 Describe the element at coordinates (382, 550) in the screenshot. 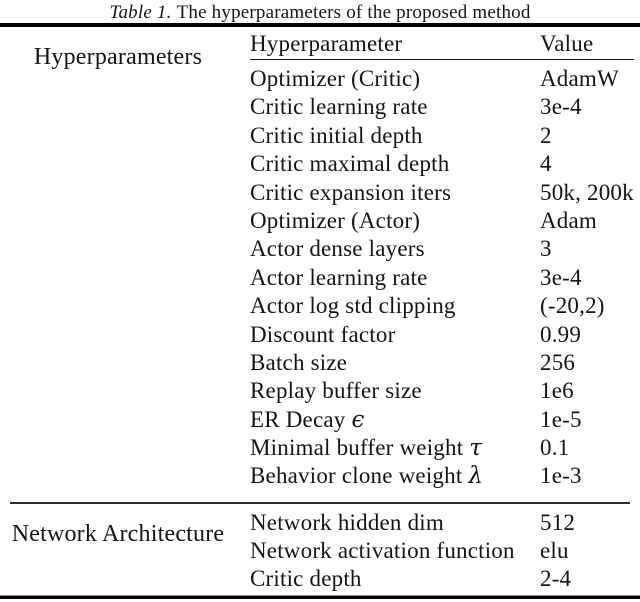

I see `param-cell: Network activation function` at that location.